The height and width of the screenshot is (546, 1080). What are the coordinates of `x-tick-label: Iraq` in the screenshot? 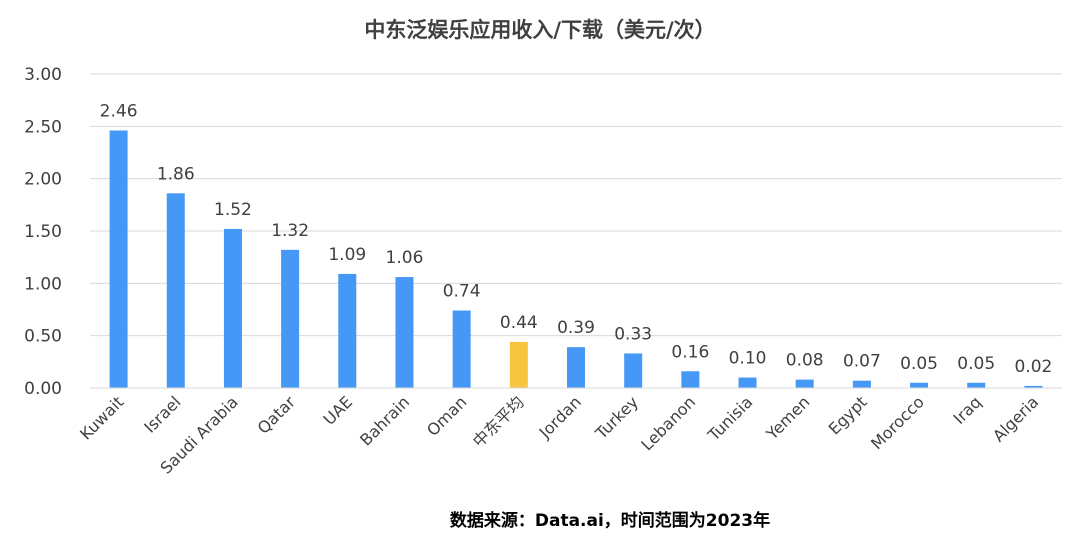 It's located at (968, 410).